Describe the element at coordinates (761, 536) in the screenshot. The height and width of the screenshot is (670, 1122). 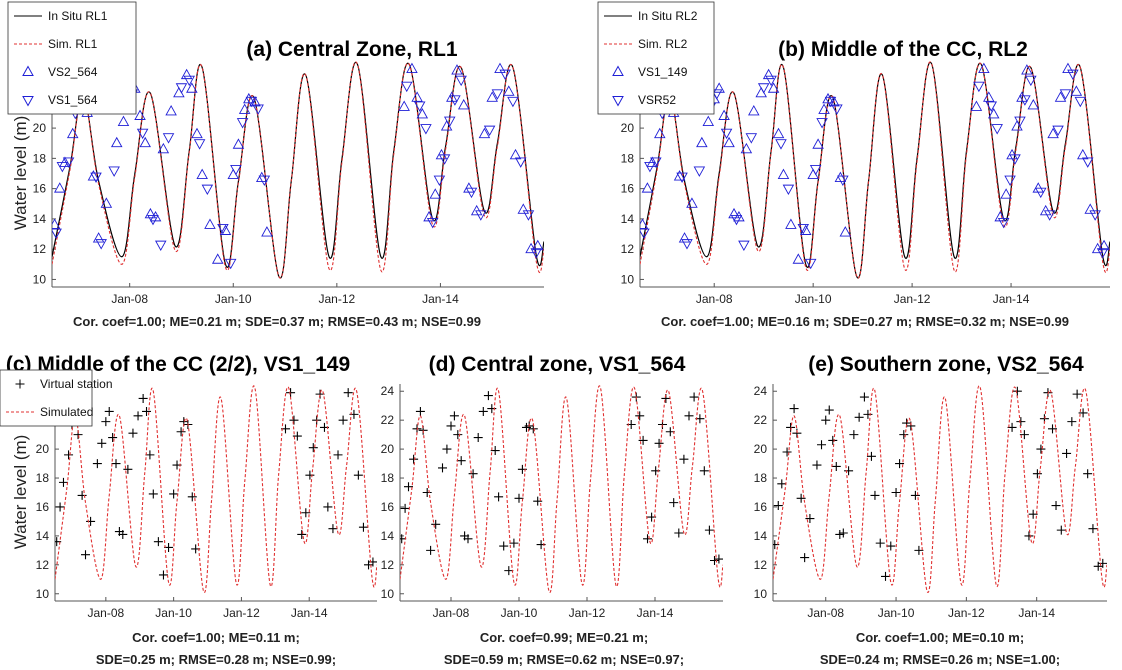
I see `y-tick-label: 14` at that location.